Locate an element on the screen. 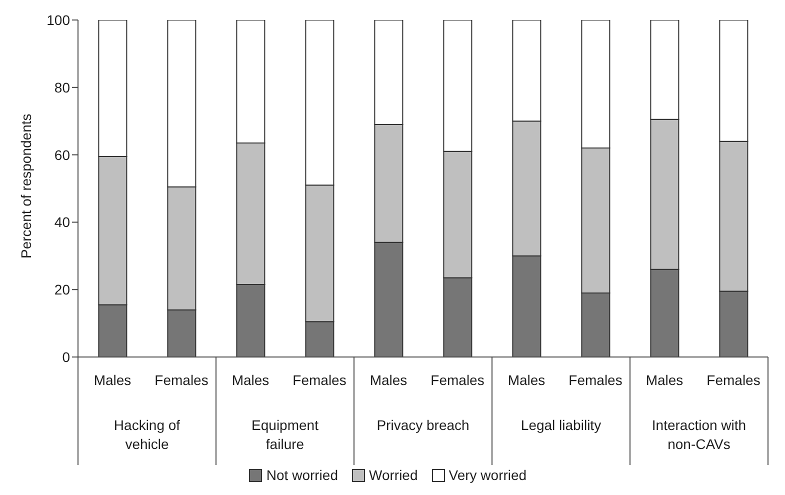  y-tick-label: 100 is located at coordinates (58, 20).